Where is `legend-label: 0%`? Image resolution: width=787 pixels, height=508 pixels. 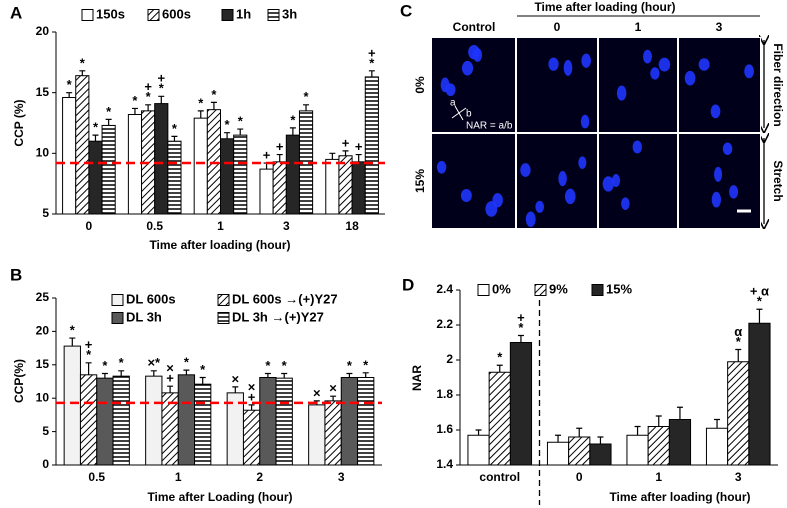
legend-label: 0% is located at coordinates (501, 288).